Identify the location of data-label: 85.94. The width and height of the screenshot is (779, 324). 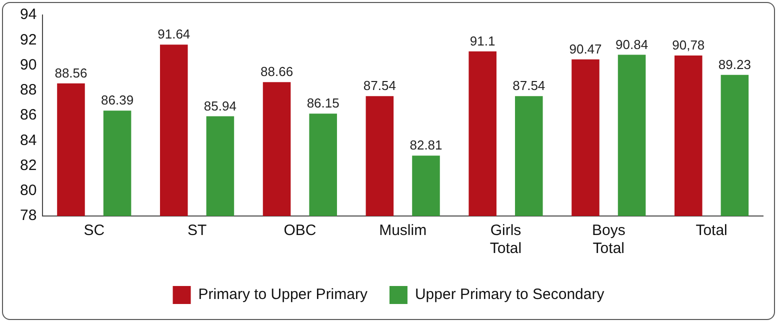
(220, 106).